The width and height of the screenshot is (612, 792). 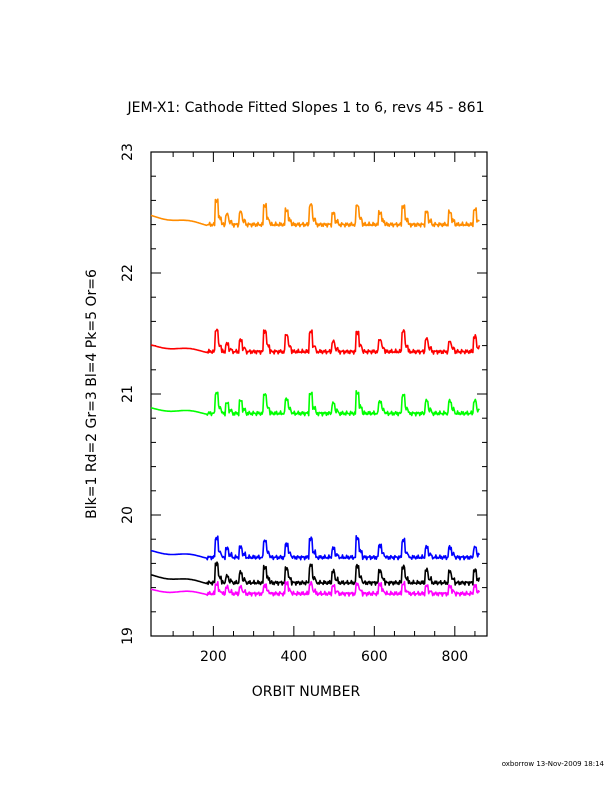 I want to click on y-tick-labels: 19 20 21 22 23, so click(x=128, y=394).